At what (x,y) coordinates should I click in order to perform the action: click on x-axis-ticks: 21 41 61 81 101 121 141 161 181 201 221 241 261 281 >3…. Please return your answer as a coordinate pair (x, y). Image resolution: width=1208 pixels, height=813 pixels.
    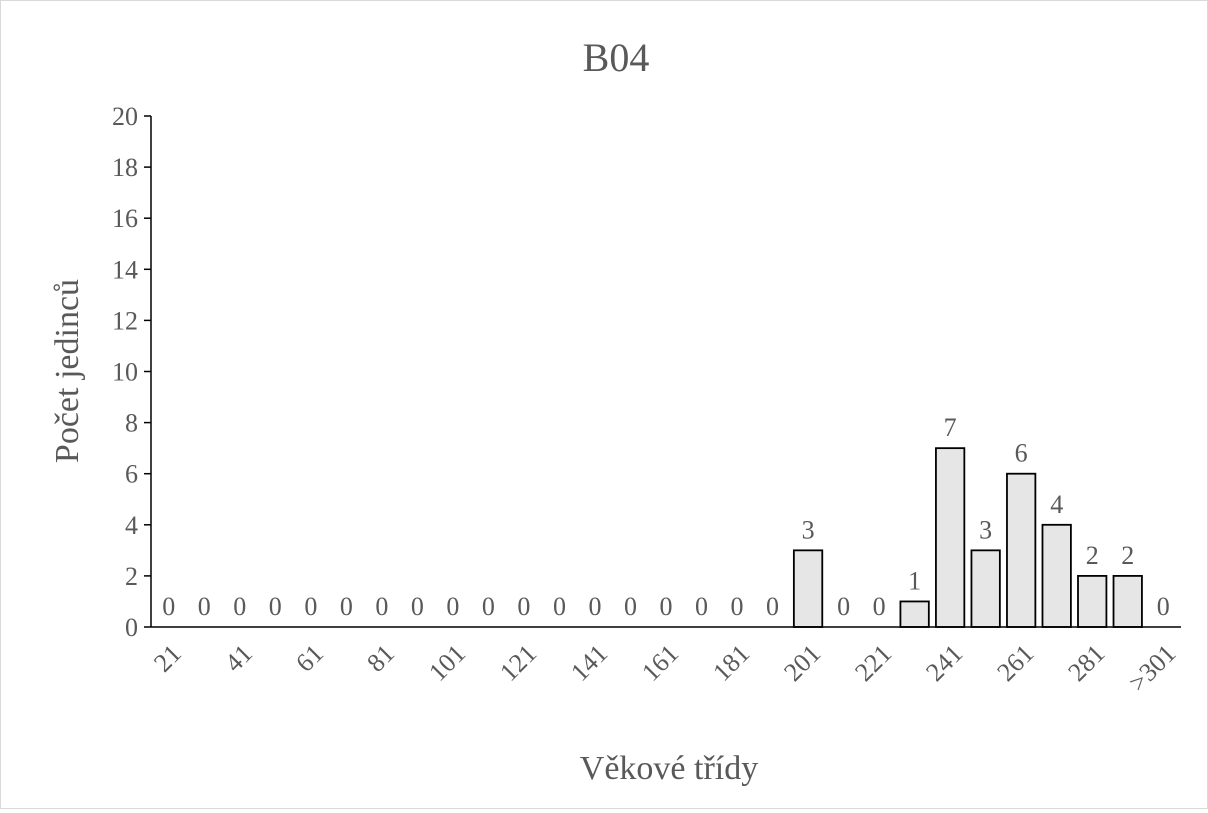
    Looking at the image, I should click on (664, 668).